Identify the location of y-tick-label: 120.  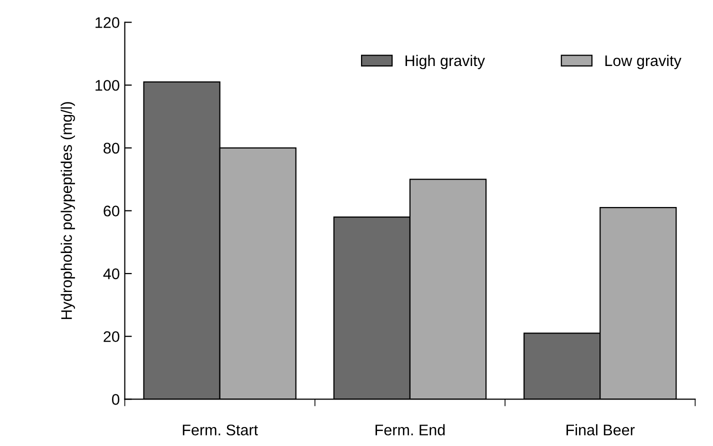
(108, 22).